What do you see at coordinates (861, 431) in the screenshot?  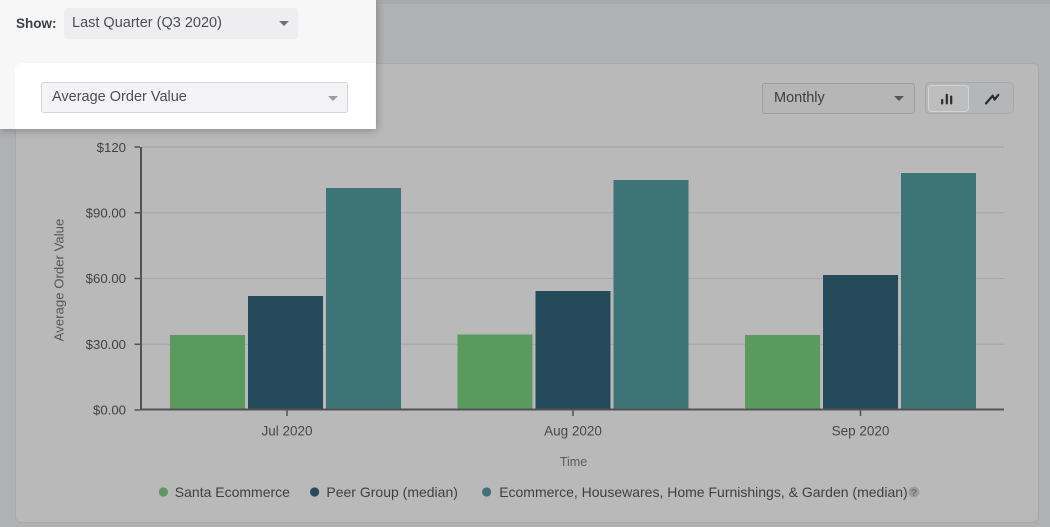 I see `svg-text: Sep 2020` at bounding box center [861, 431].